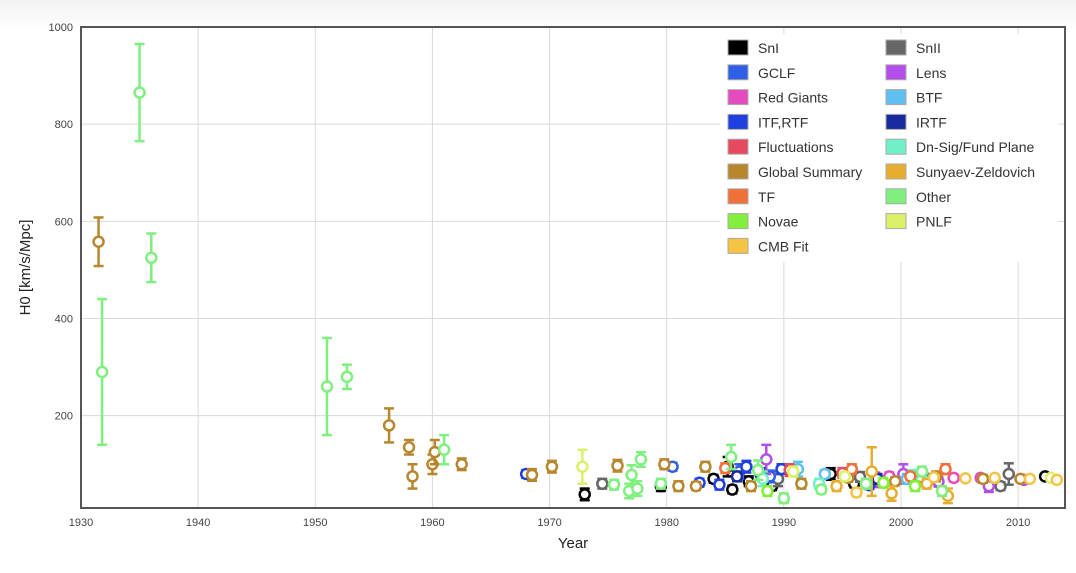 The height and width of the screenshot is (573, 1076). Describe the element at coordinates (198, 523) in the screenshot. I see `x-tick-label: 1940` at that location.